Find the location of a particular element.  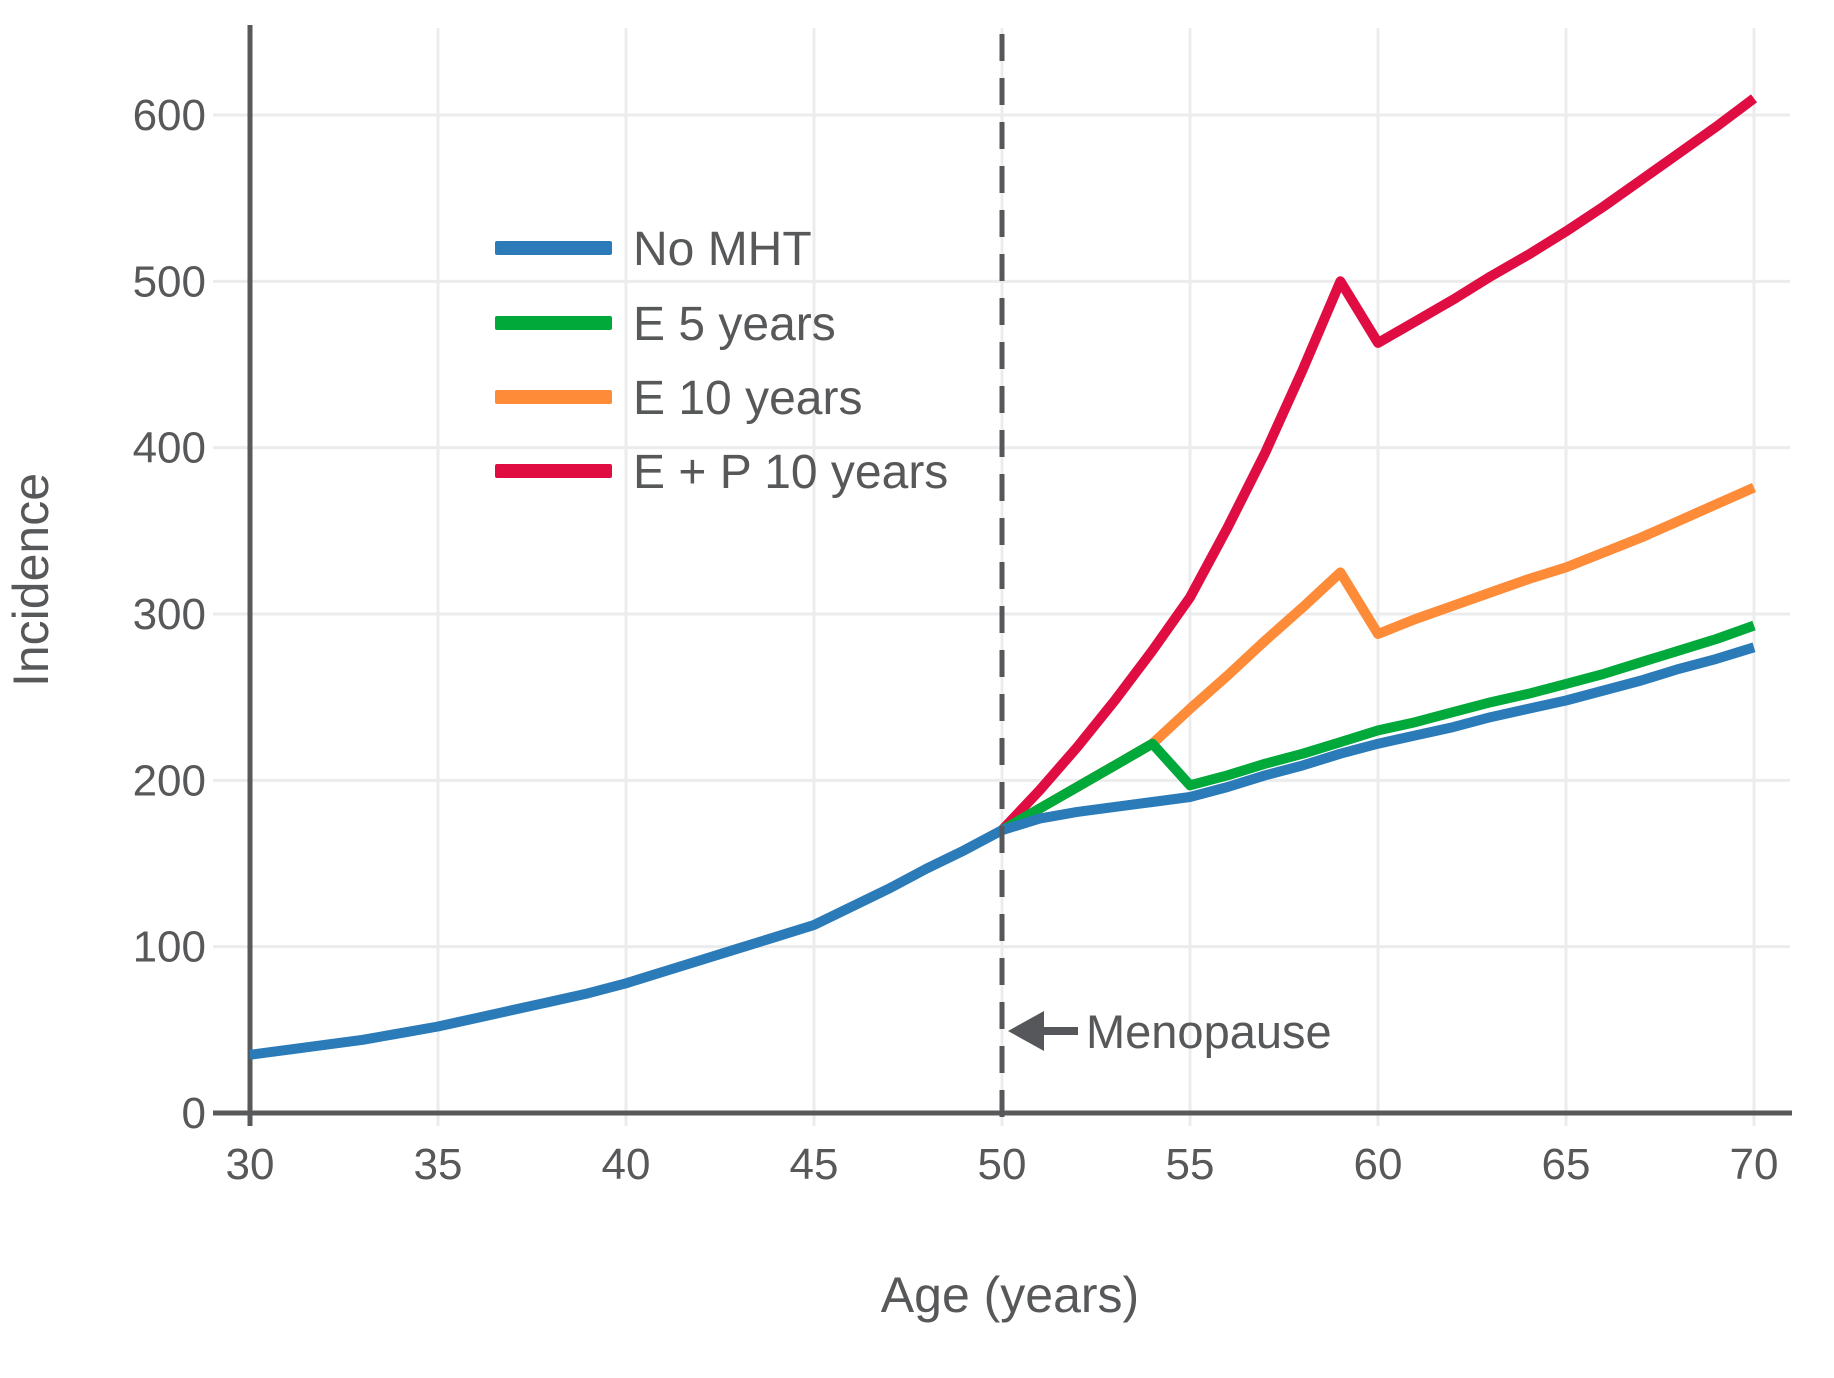

legend-swatch-e-10-years is located at coordinates (553, 397).